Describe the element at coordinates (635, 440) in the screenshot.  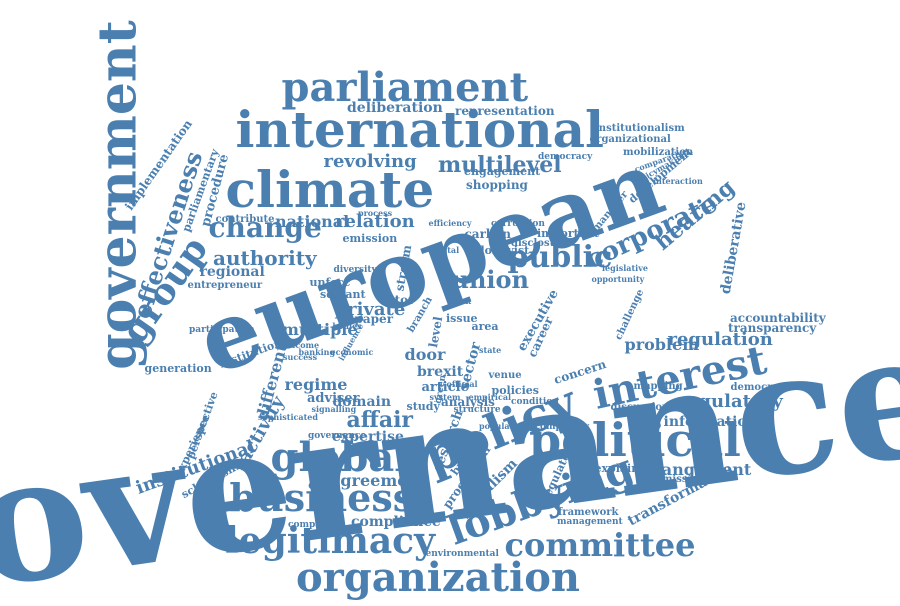
I see `word-political: political` at that location.